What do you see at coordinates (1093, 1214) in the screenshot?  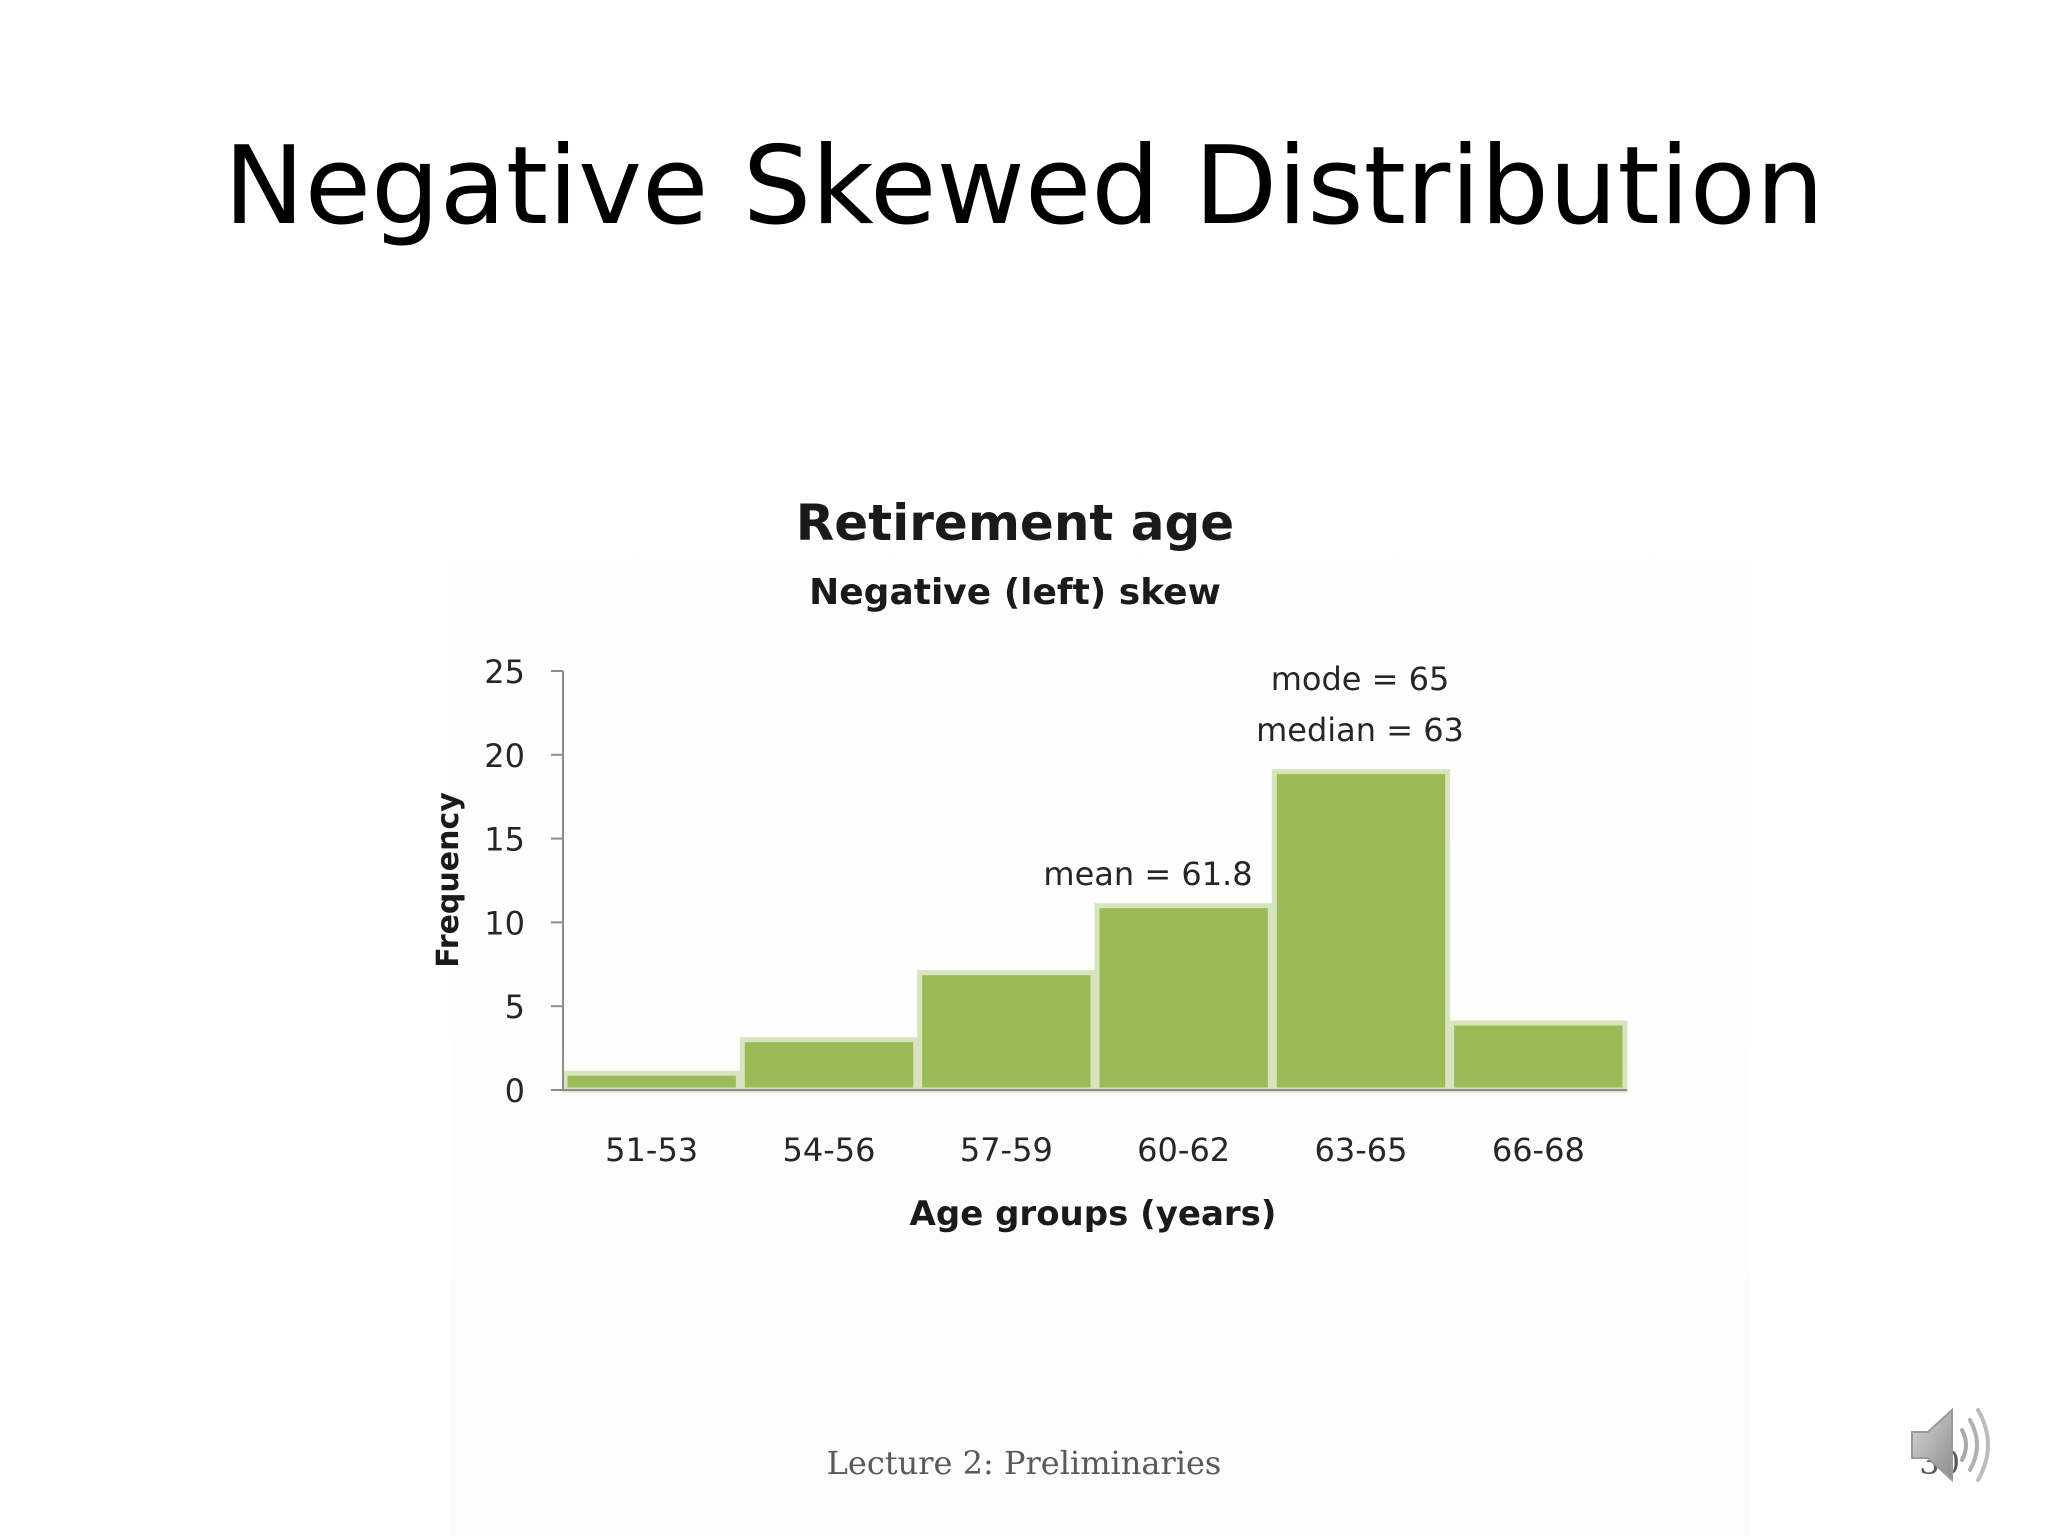 I see `x-axis-label: Age groups (years)` at bounding box center [1093, 1214].